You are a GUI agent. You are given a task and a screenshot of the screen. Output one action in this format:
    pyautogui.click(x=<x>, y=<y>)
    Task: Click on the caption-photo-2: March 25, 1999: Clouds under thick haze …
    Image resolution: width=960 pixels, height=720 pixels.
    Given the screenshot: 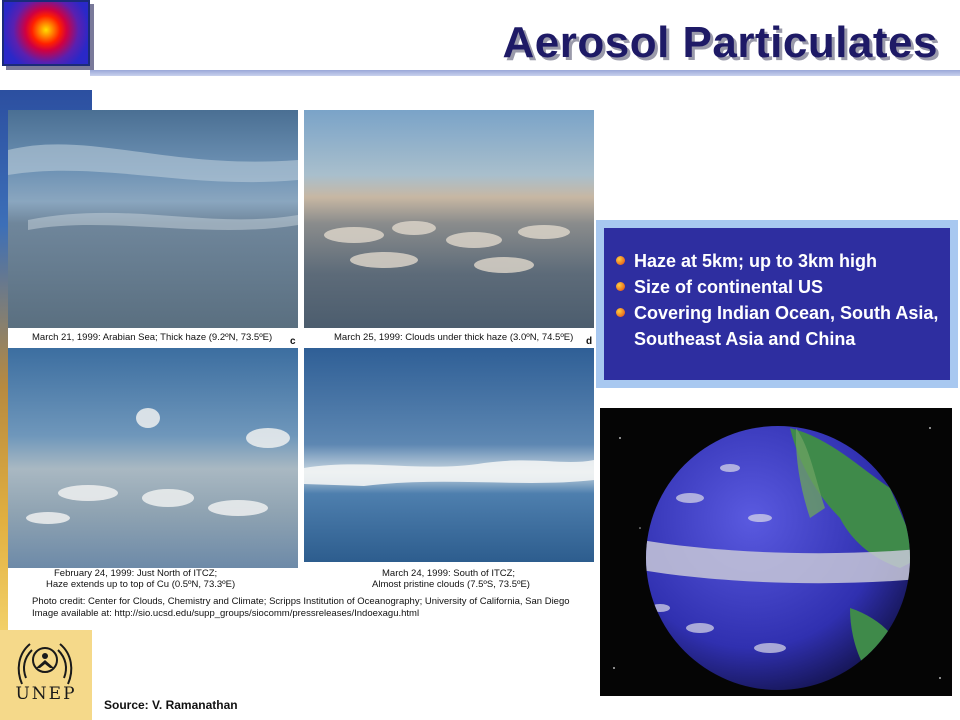 What is the action you would take?
    pyautogui.click(x=454, y=337)
    